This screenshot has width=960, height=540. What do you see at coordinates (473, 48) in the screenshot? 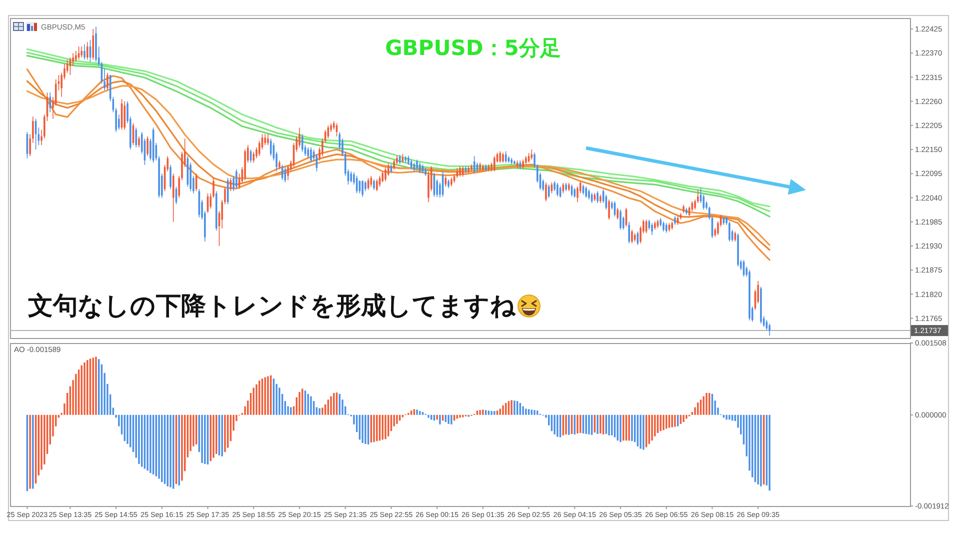
I see `text: GBPUSD：5分足` at bounding box center [473, 48].